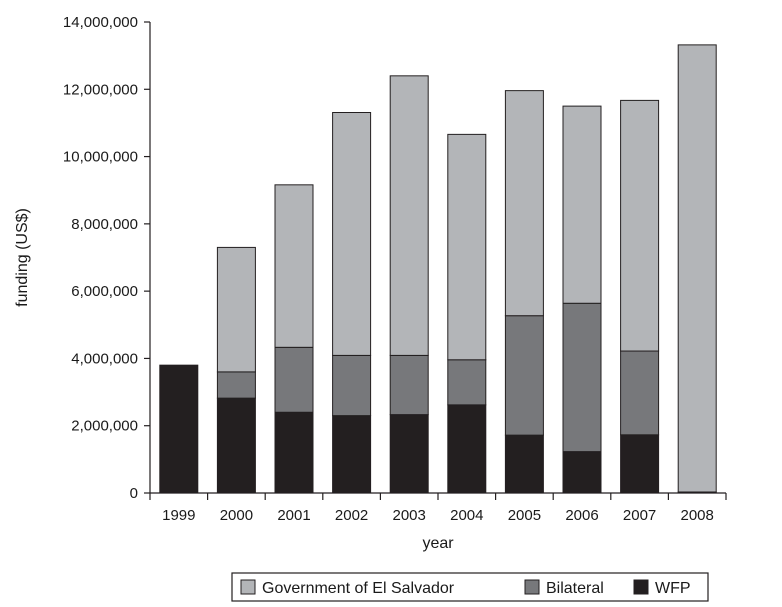 This screenshot has height=607, width=782. I want to click on x-tick-label-2000: 2000, so click(236, 515).